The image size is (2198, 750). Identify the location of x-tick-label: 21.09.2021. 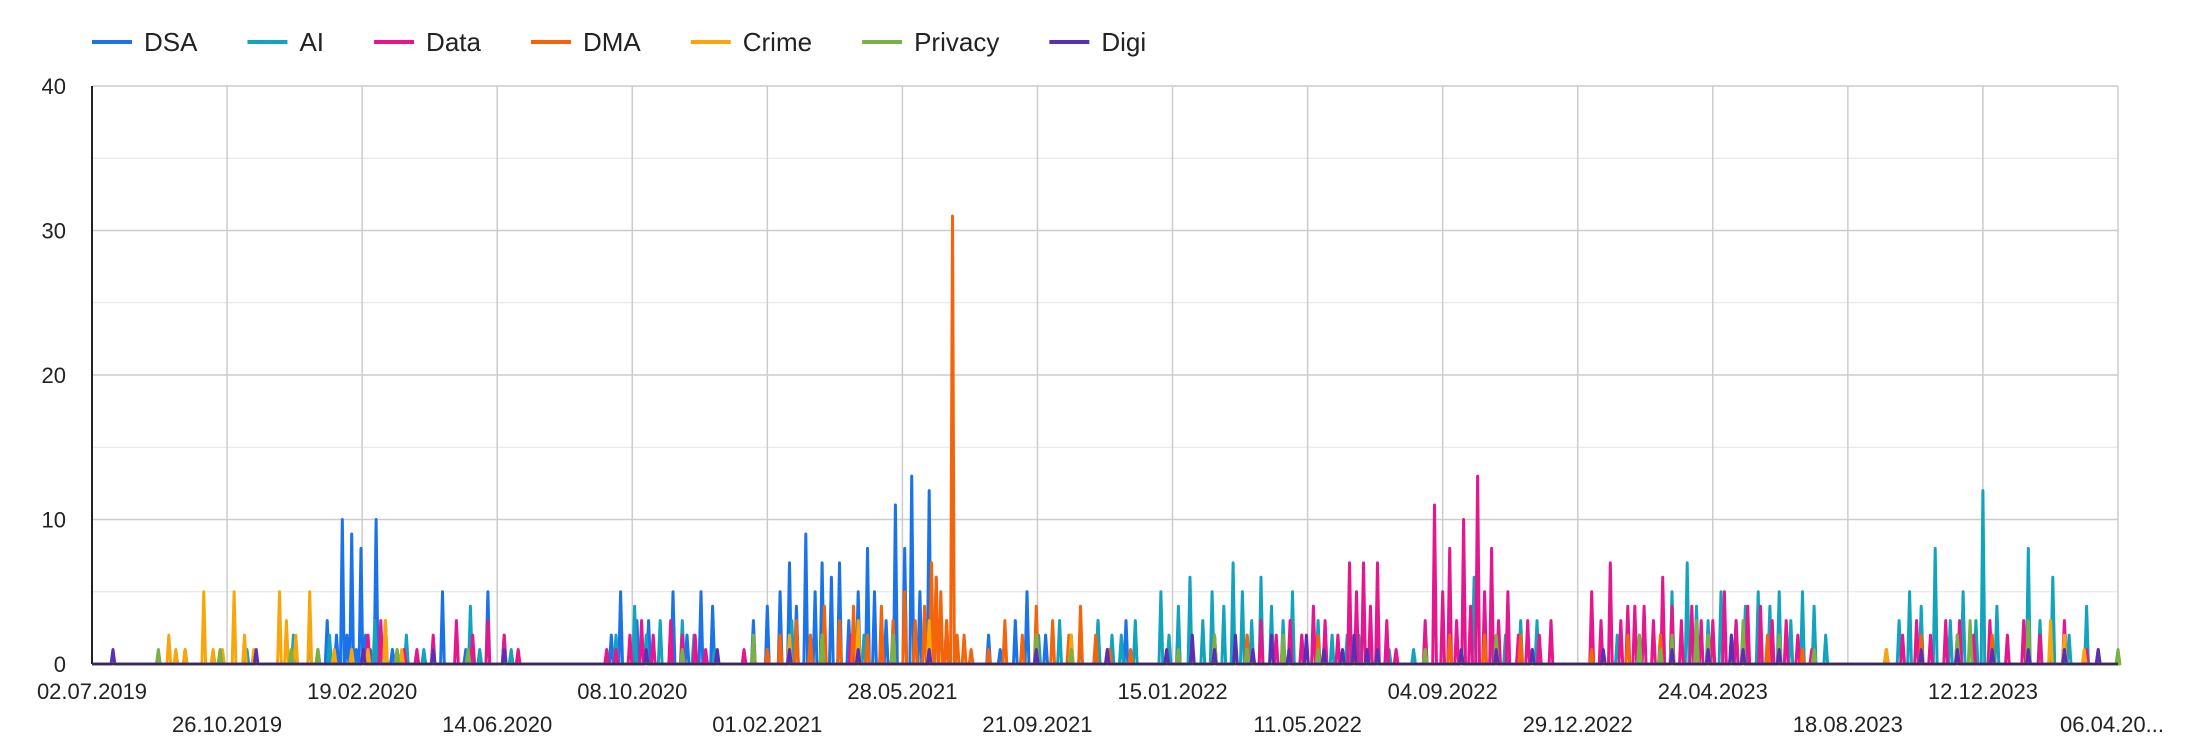
(1037, 724).